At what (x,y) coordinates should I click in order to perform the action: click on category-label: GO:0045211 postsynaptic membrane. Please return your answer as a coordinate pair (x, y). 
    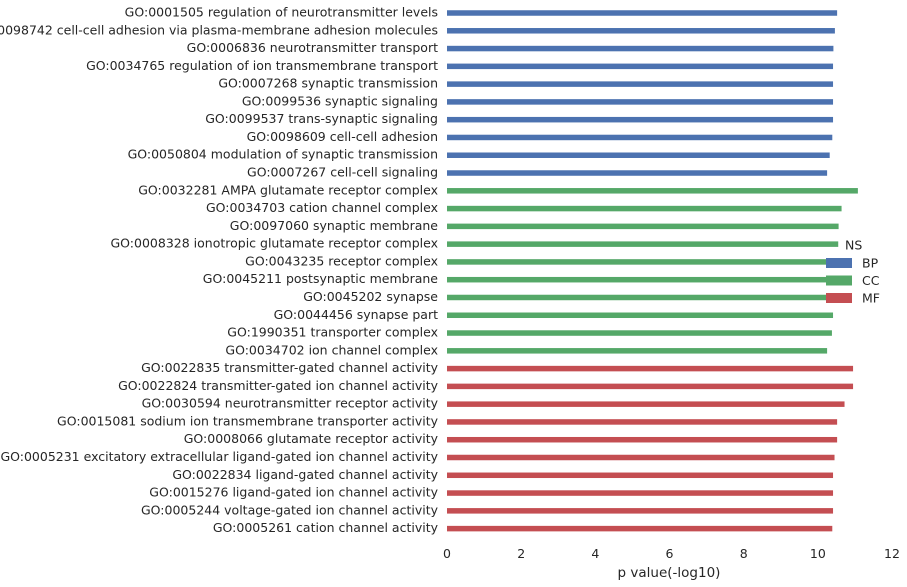
    Looking at the image, I should click on (321, 278).